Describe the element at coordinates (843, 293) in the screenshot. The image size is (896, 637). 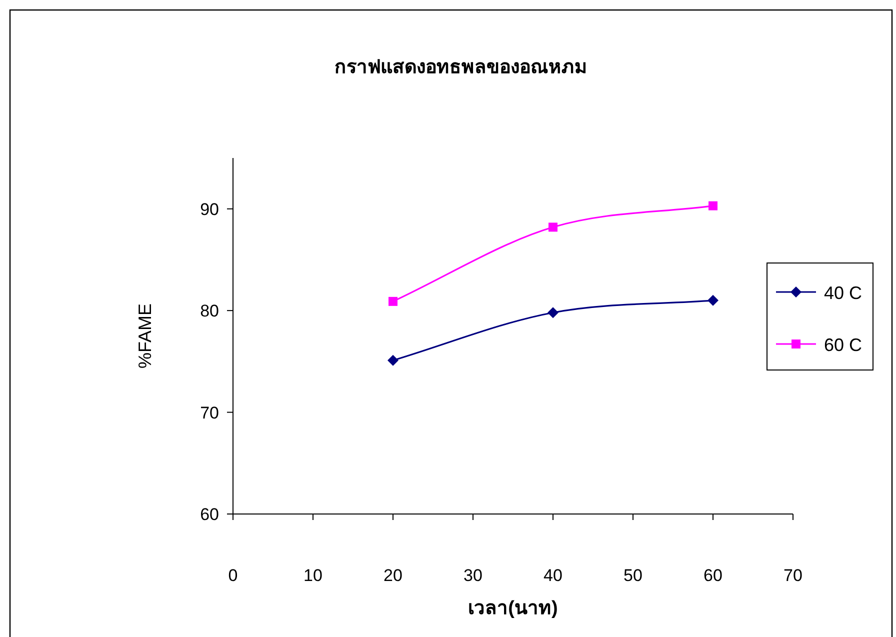
I see `legend-label: 40 C` at that location.